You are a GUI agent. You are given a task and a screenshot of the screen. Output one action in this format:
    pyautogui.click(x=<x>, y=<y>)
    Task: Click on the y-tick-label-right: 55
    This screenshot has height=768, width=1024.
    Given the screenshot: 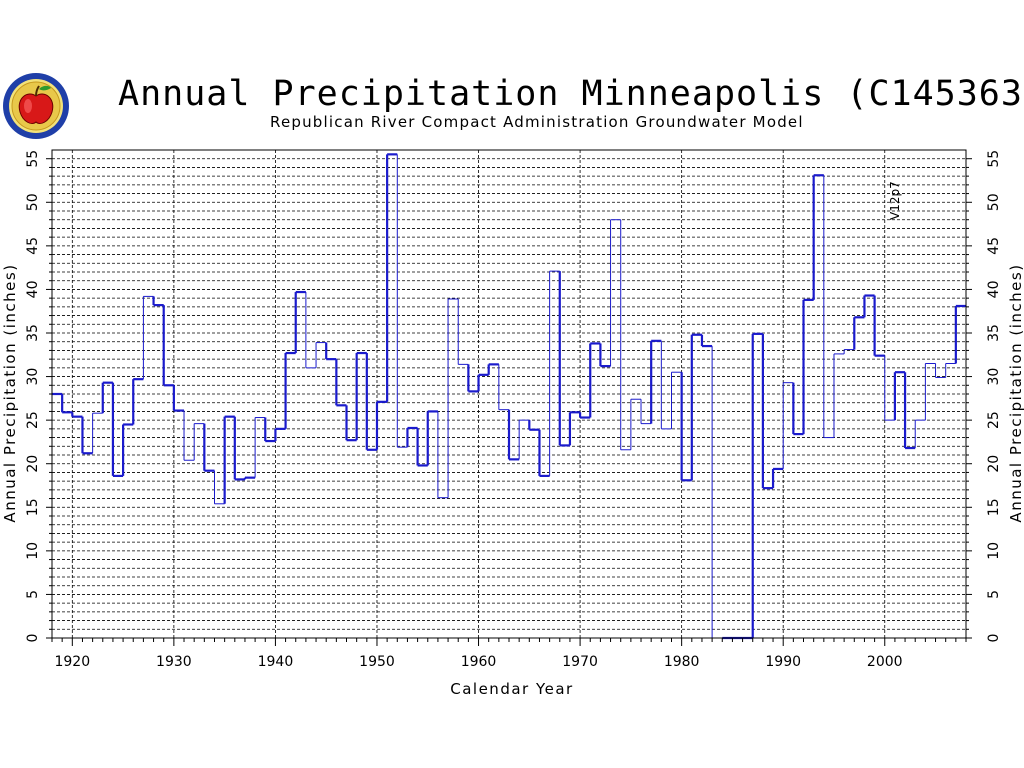 What is the action you would take?
    pyautogui.click(x=994, y=159)
    